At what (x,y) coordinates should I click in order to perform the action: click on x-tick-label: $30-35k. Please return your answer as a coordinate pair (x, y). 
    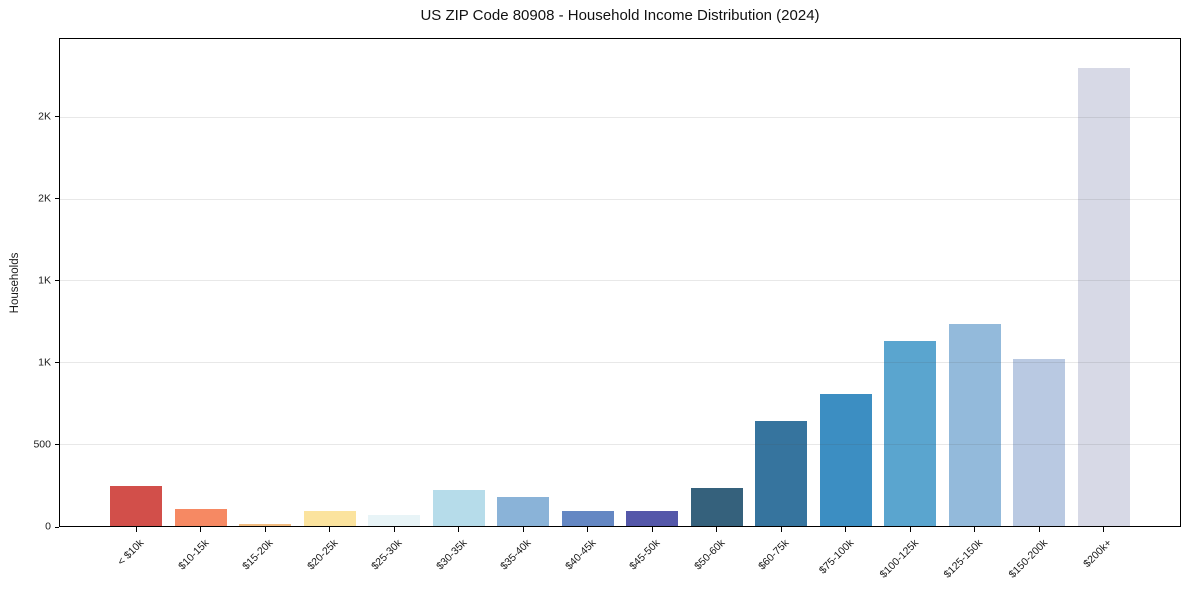
    Looking at the image, I should click on (451, 555).